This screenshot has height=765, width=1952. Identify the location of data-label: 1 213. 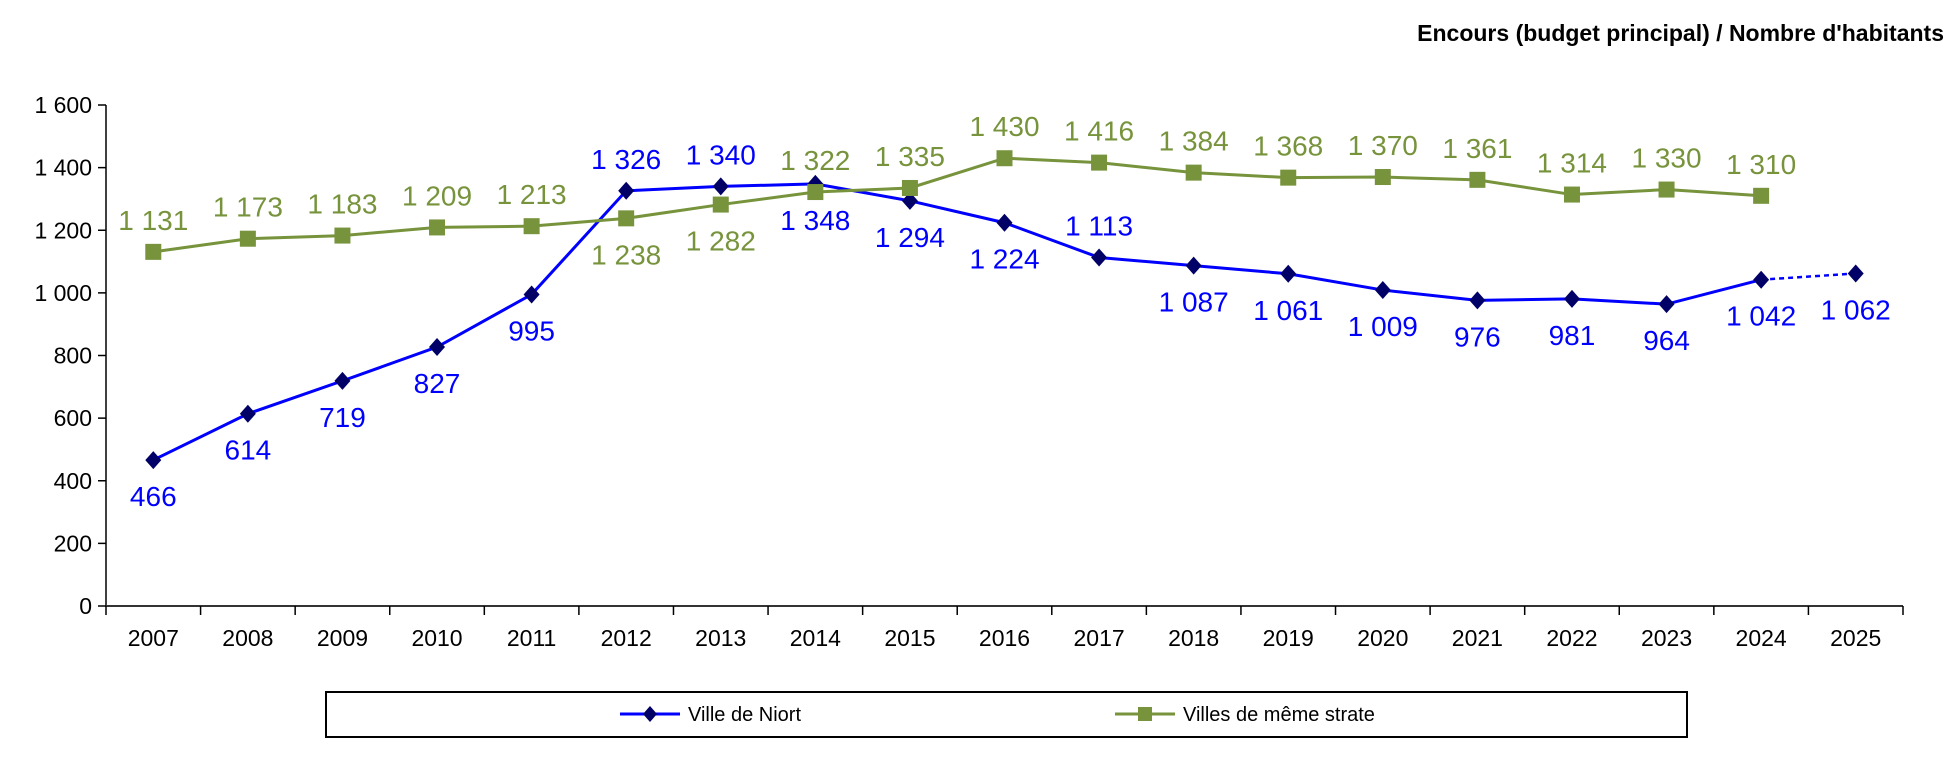
(532, 194).